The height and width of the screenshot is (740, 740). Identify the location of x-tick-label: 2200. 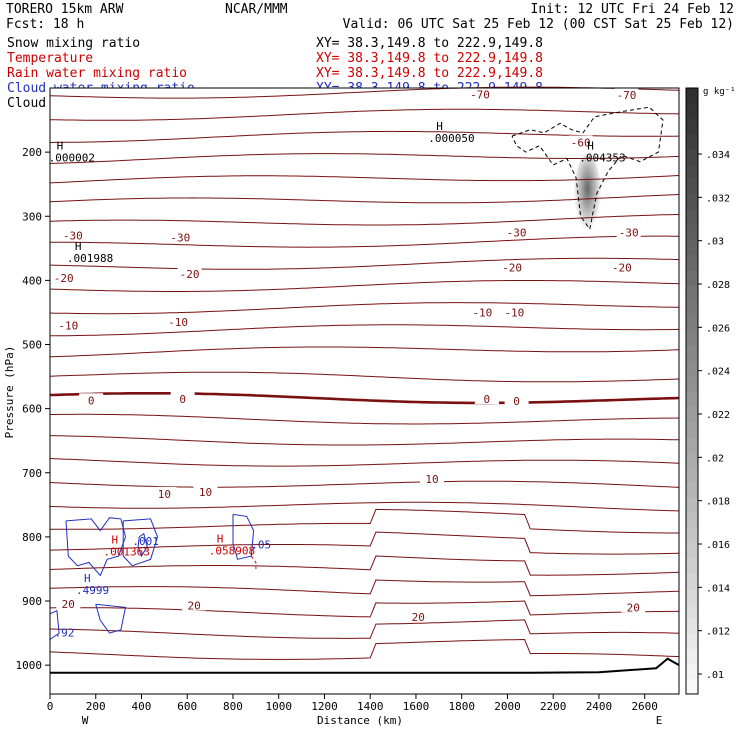
(553, 706).